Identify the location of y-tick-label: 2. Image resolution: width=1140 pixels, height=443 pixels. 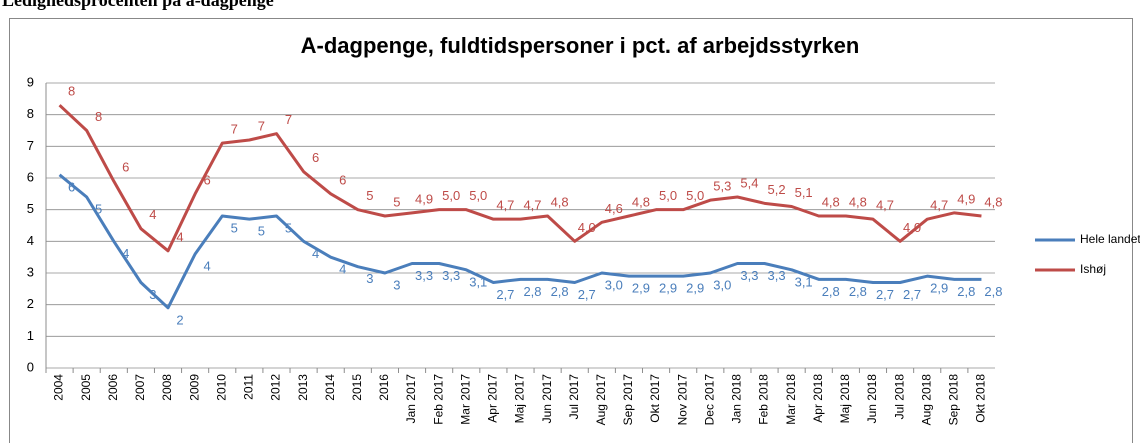
(30, 303).